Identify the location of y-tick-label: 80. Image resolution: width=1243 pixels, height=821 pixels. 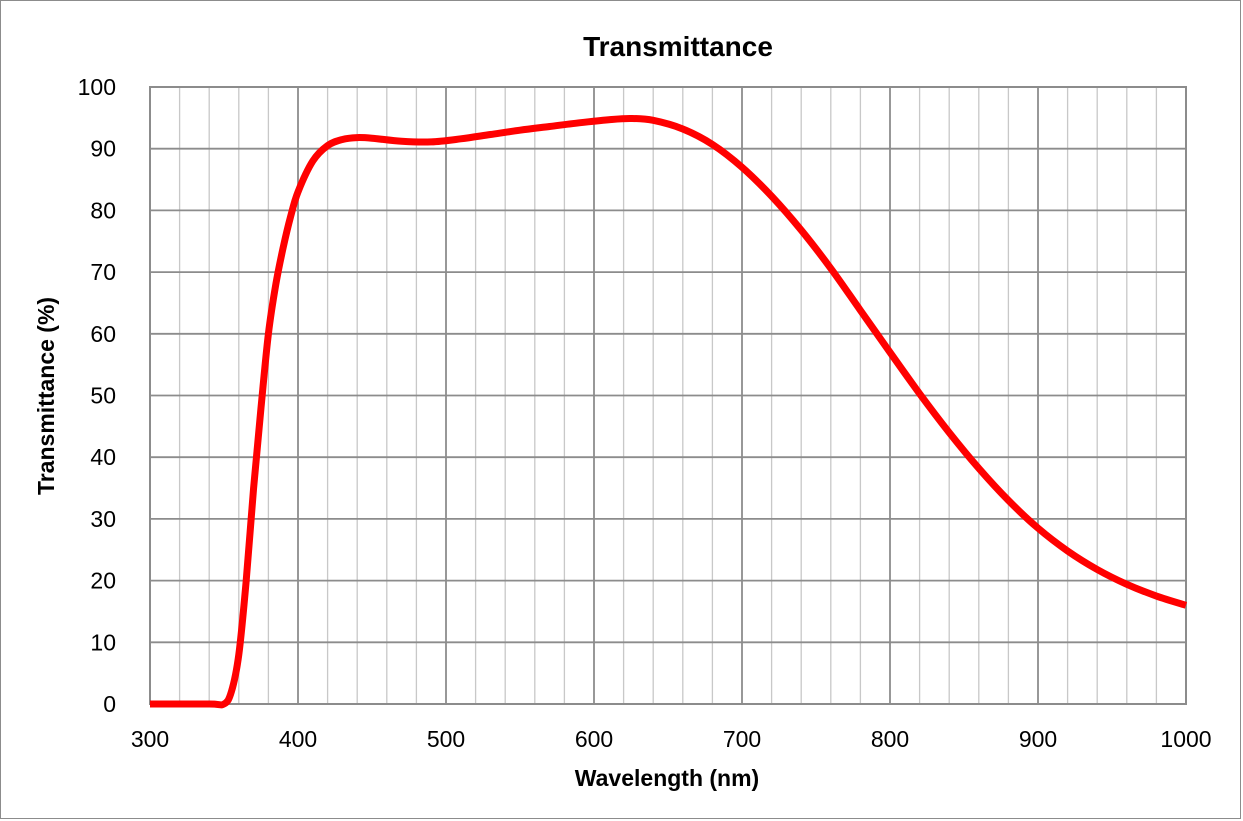
(103, 210).